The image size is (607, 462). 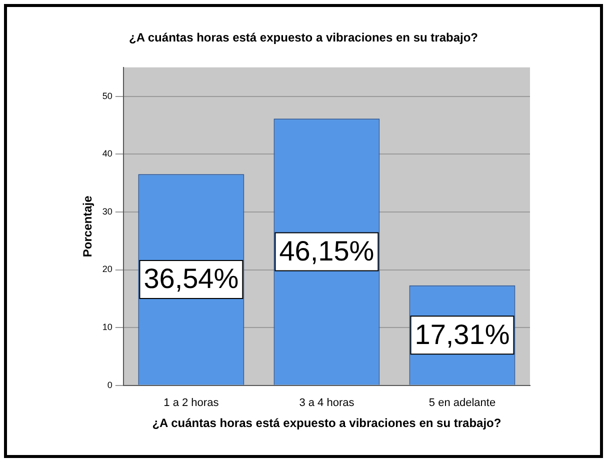 What do you see at coordinates (326, 250) in the screenshot?
I see `data-label: 46,15%` at bounding box center [326, 250].